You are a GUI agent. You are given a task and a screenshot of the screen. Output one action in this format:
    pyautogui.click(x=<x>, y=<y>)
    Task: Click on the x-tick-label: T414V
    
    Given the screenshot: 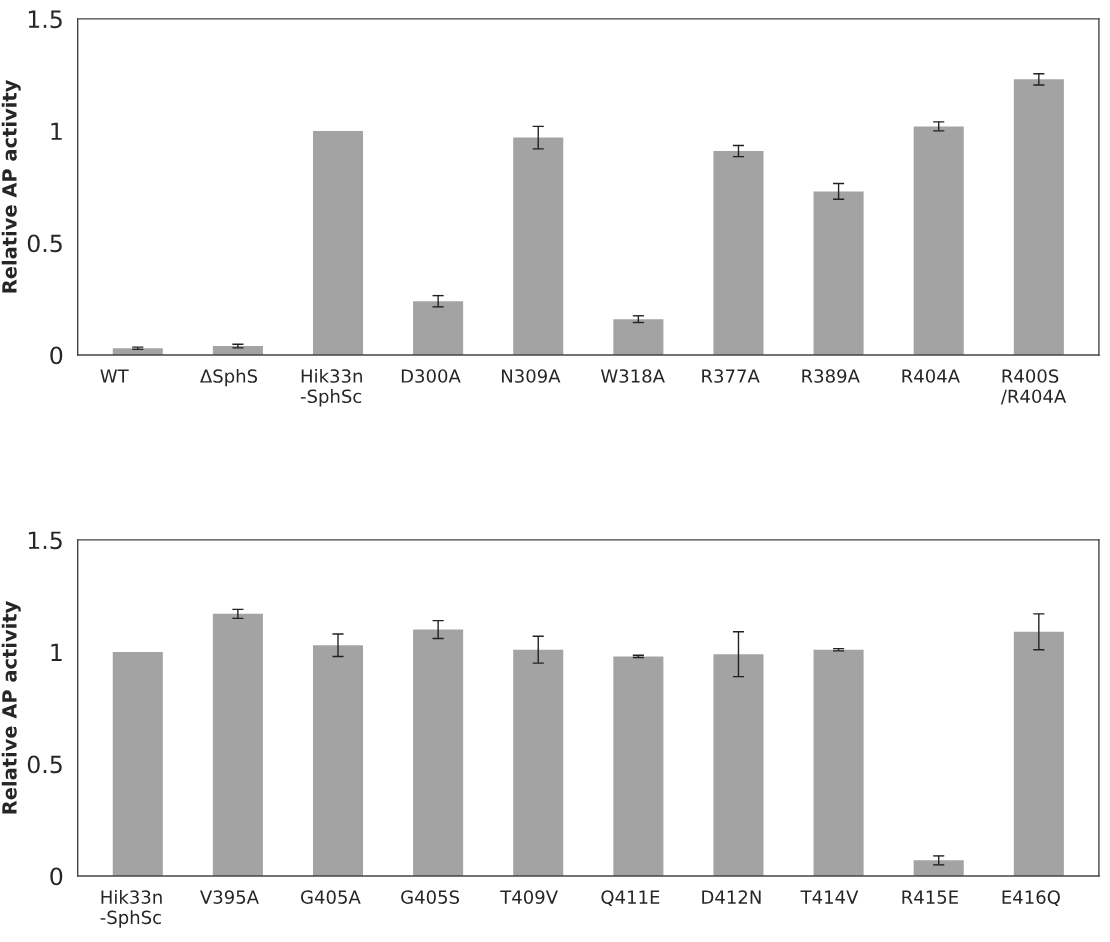 What is the action you would take?
    pyautogui.click(x=829, y=897)
    